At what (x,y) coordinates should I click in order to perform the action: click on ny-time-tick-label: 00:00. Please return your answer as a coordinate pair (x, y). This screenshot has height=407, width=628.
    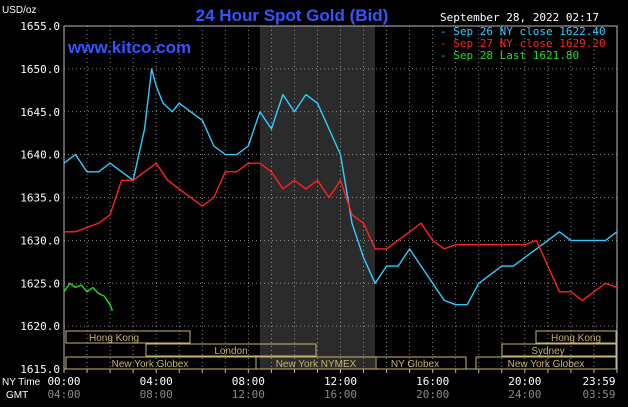
    Looking at the image, I should click on (63, 381).